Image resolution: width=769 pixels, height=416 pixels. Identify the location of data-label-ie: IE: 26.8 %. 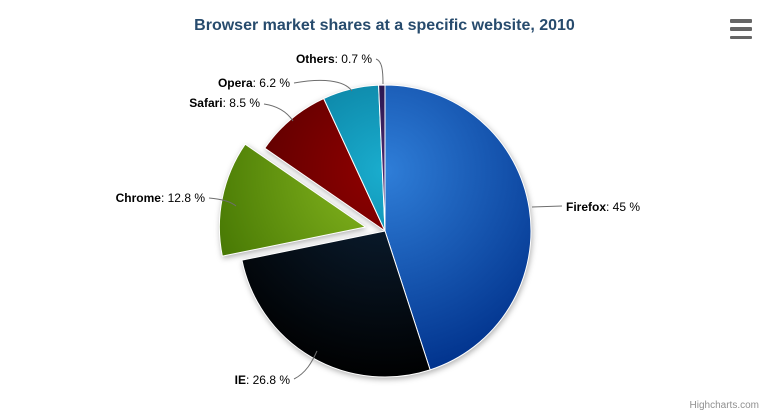
(263, 380).